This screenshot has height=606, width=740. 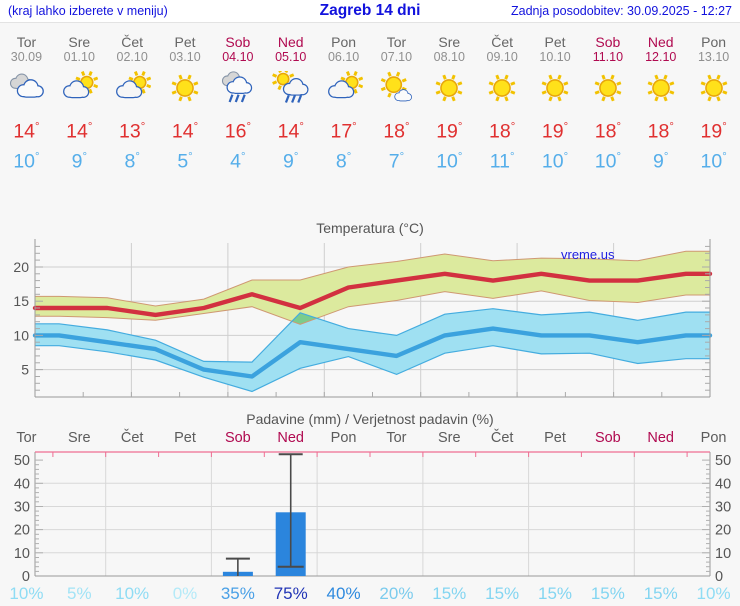 I want to click on last-update-timestamp: Zadnja posodobitev: 30.09.2025 - 12:27, so click(x=621, y=11).